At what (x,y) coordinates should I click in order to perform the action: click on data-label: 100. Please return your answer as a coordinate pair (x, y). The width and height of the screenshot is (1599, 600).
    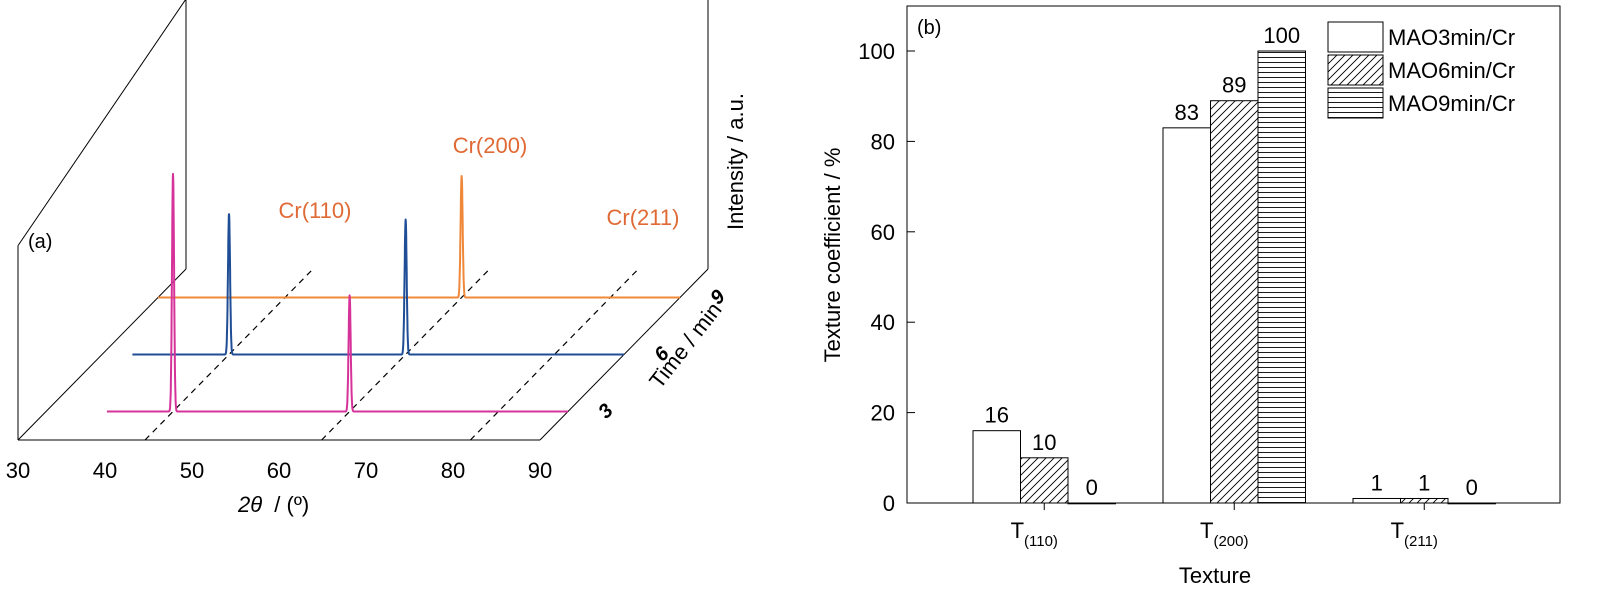
    Looking at the image, I should click on (1281, 35).